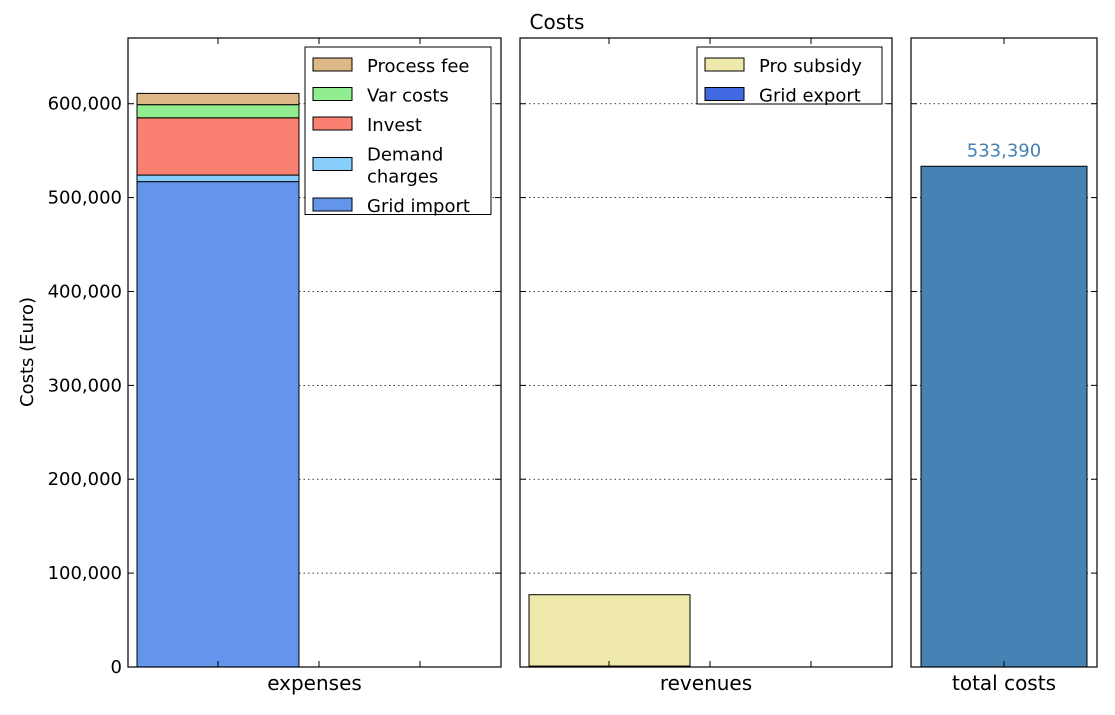 The height and width of the screenshot is (715, 1115). What do you see at coordinates (218, 424) in the screenshot?
I see `bar-grid-import` at bounding box center [218, 424].